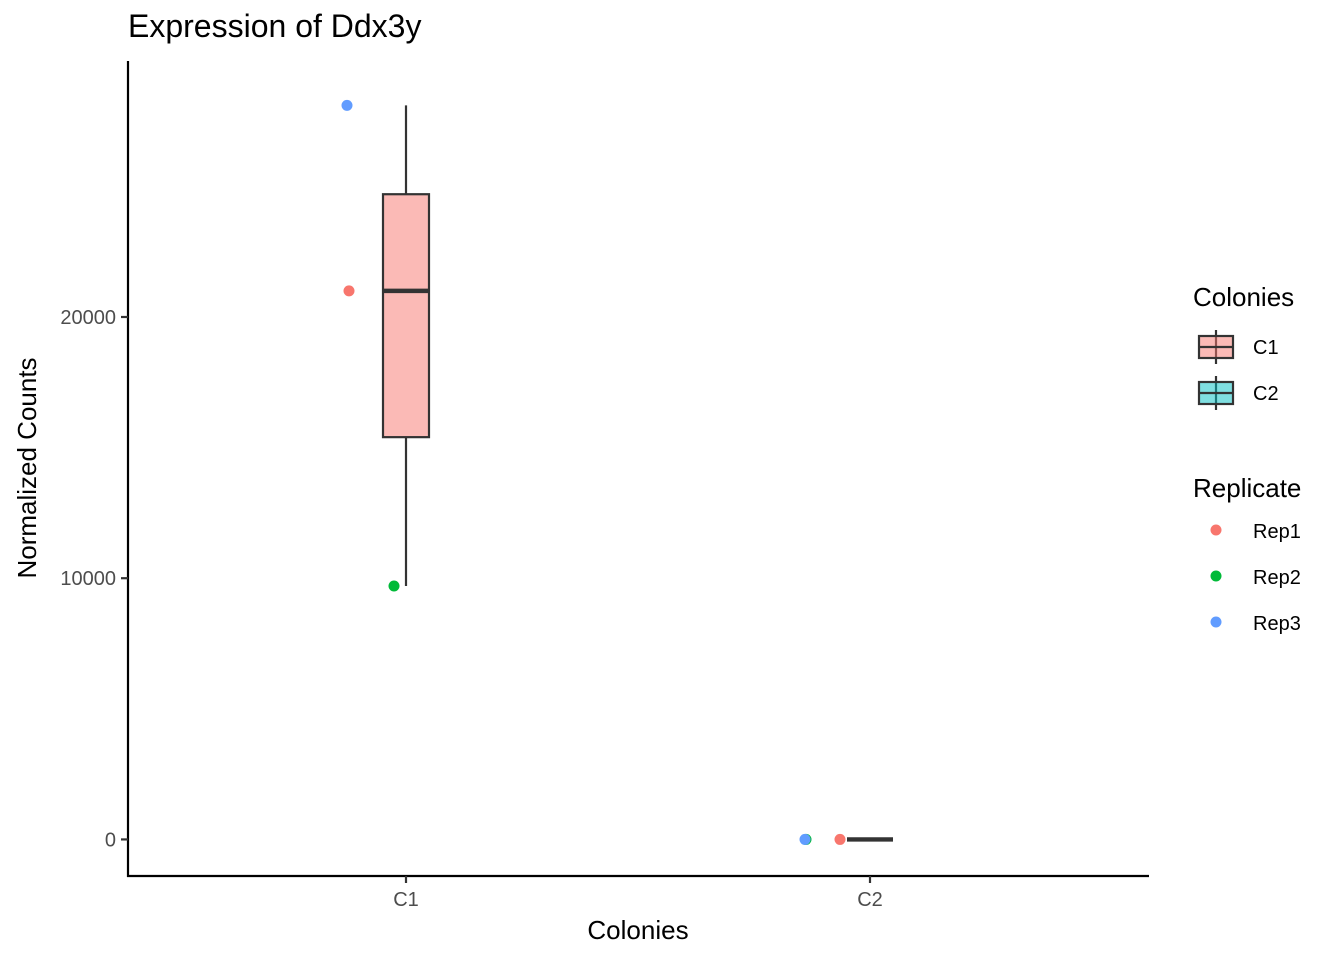  Describe the element at coordinates (1243, 346) in the screenshot. I see `legend-colonies: Colonies C1 C2` at that location.